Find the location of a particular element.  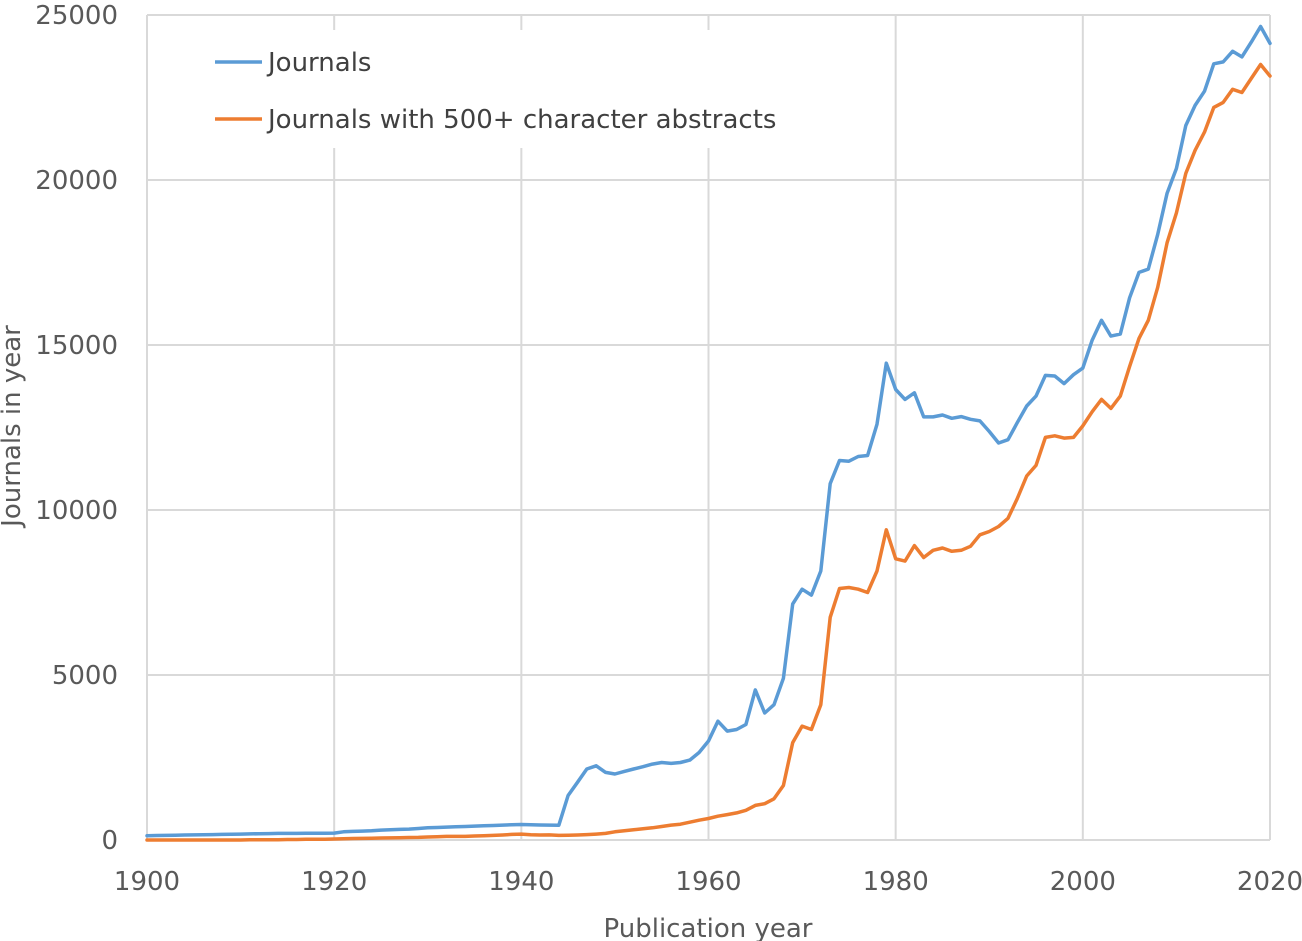

y-axis-title: Journals in year is located at coordinates (13, 427).